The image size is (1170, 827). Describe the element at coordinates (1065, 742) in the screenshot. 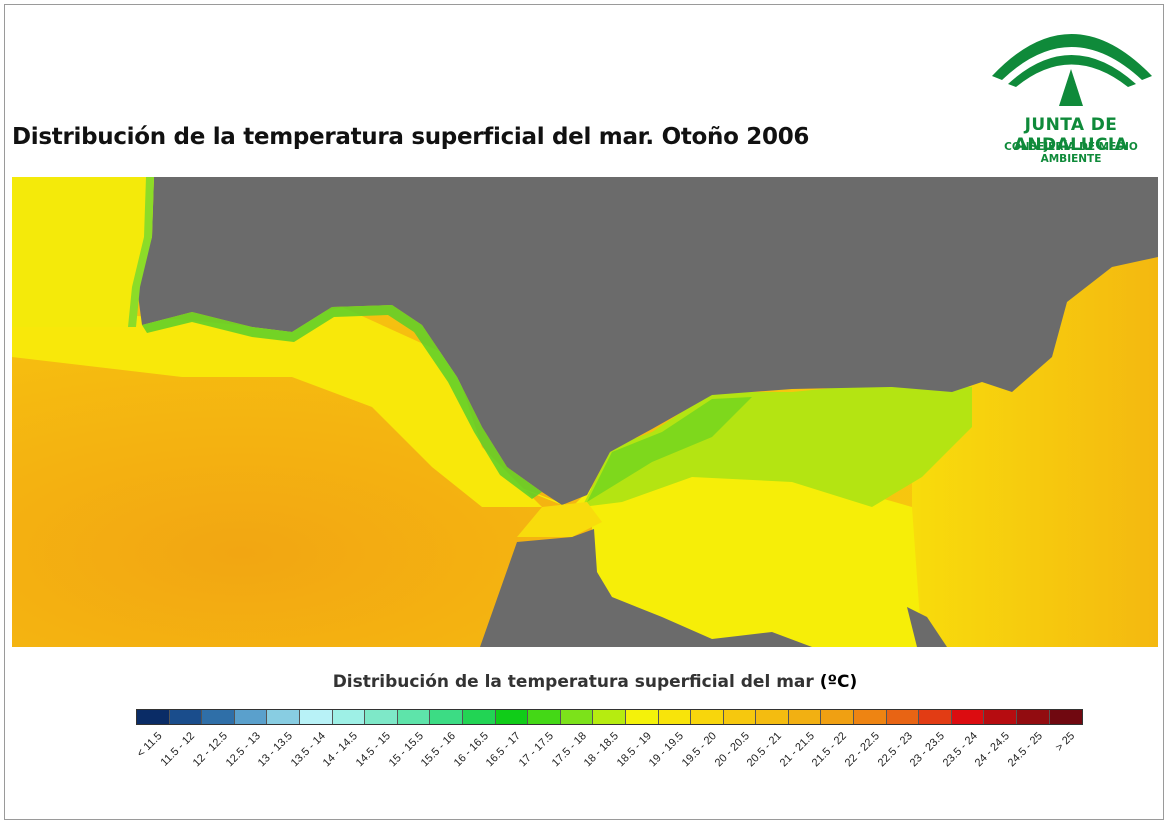

I see `legend-tick-label: > 25` at that location.